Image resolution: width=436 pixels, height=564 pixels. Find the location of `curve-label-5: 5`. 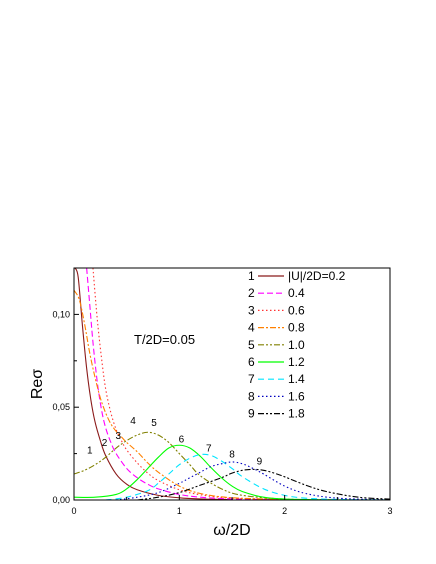

curve-label-5: 5 is located at coordinates (154, 423).